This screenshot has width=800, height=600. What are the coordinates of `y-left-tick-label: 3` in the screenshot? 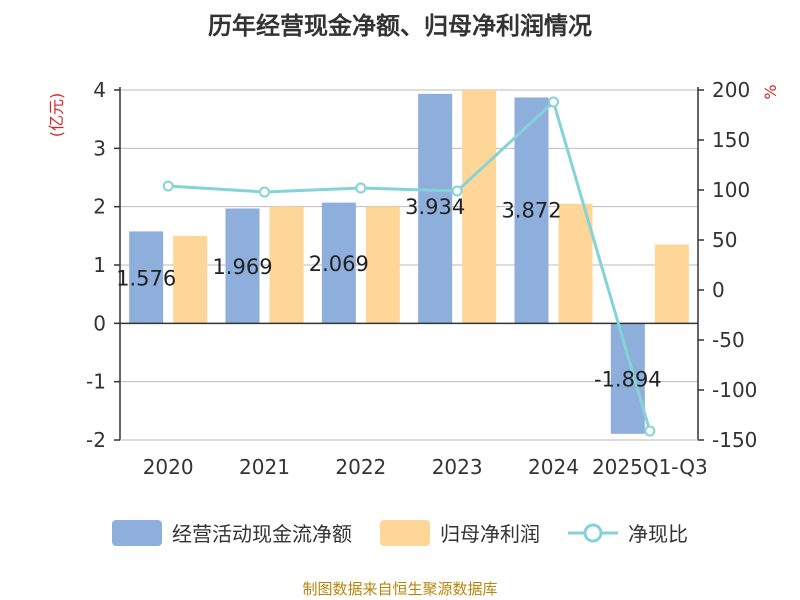 It's located at (99, 148).